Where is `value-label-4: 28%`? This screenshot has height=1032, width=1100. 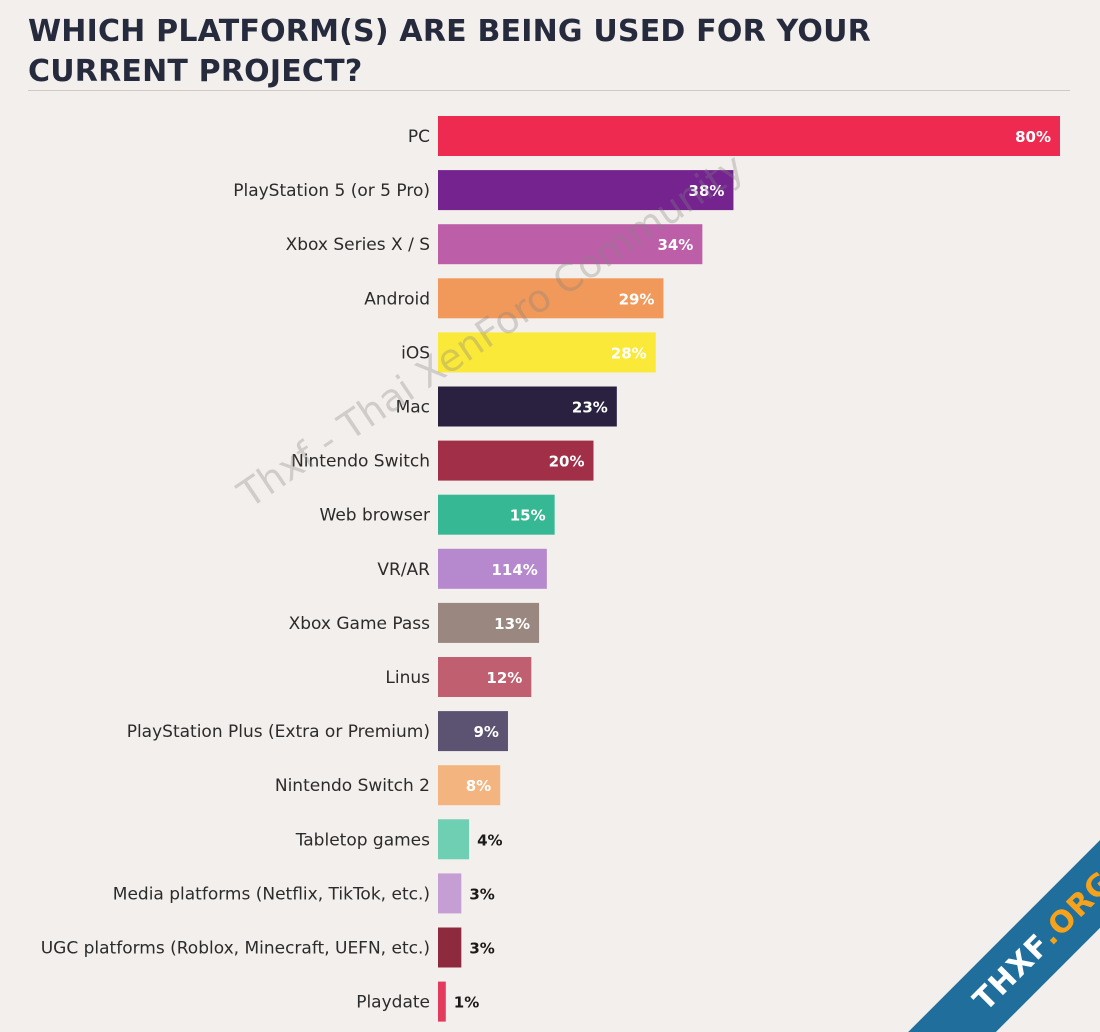
value-label-4: 28% is located at coordinates (629, 353).